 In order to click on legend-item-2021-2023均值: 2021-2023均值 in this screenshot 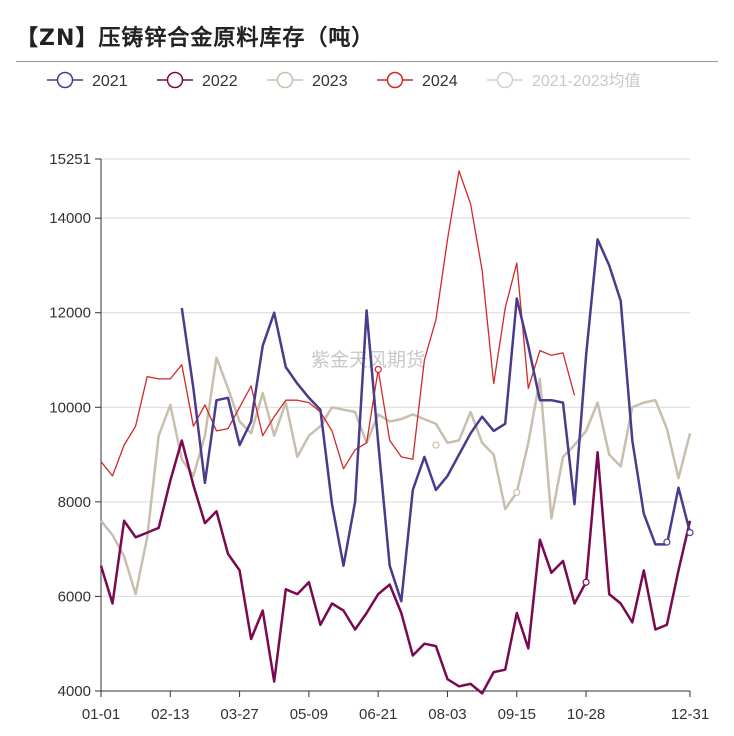, I will do `click(564, 80)`.